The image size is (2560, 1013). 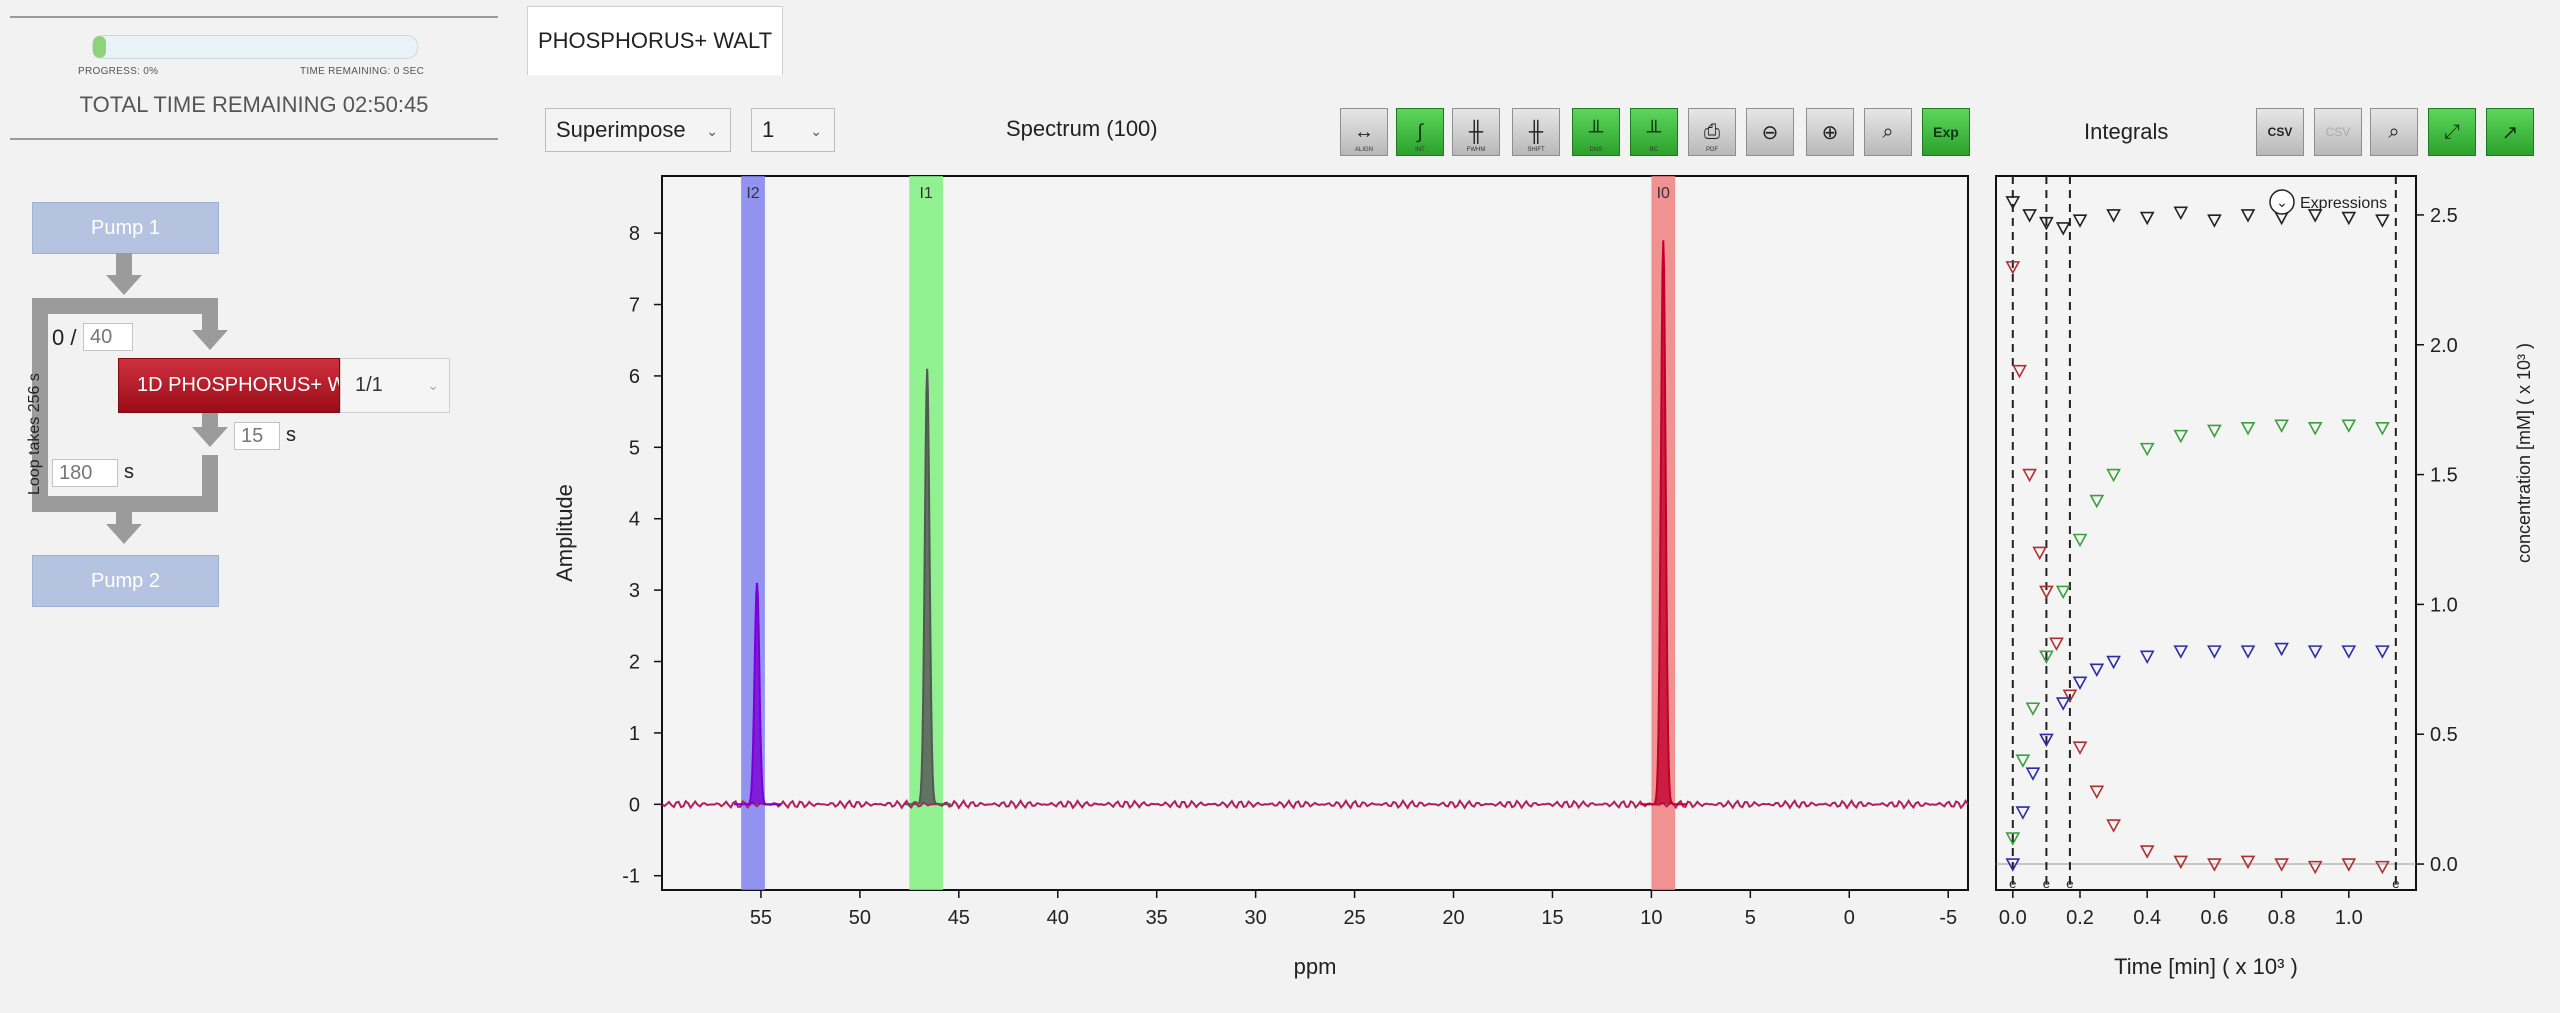 I want to click on loop-count-input: 40, so click(x=108, y=337).